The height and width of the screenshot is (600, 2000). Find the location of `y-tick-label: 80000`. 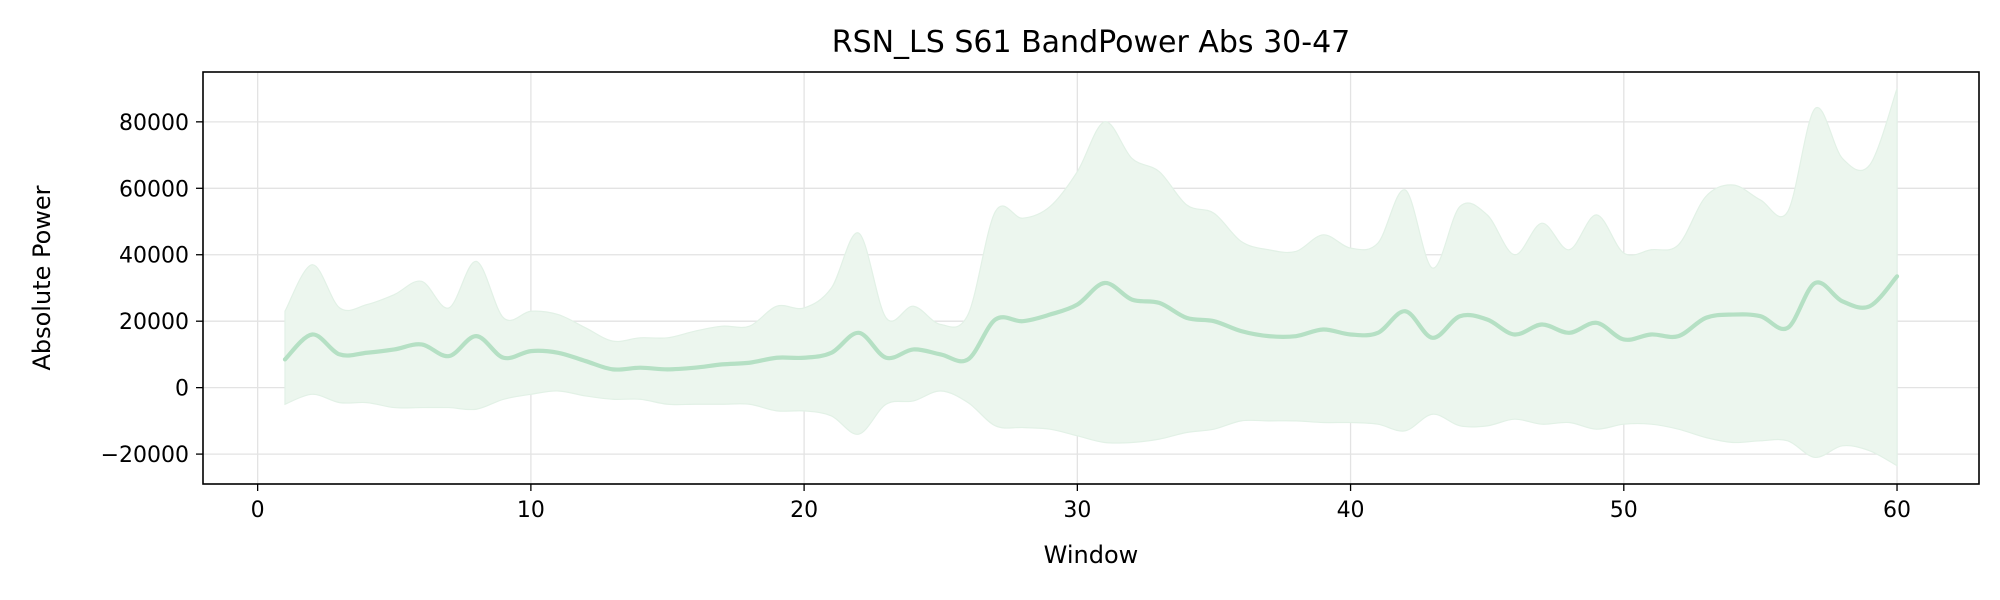

y-tick-label: 80000 is located at coordinates (154, 123).